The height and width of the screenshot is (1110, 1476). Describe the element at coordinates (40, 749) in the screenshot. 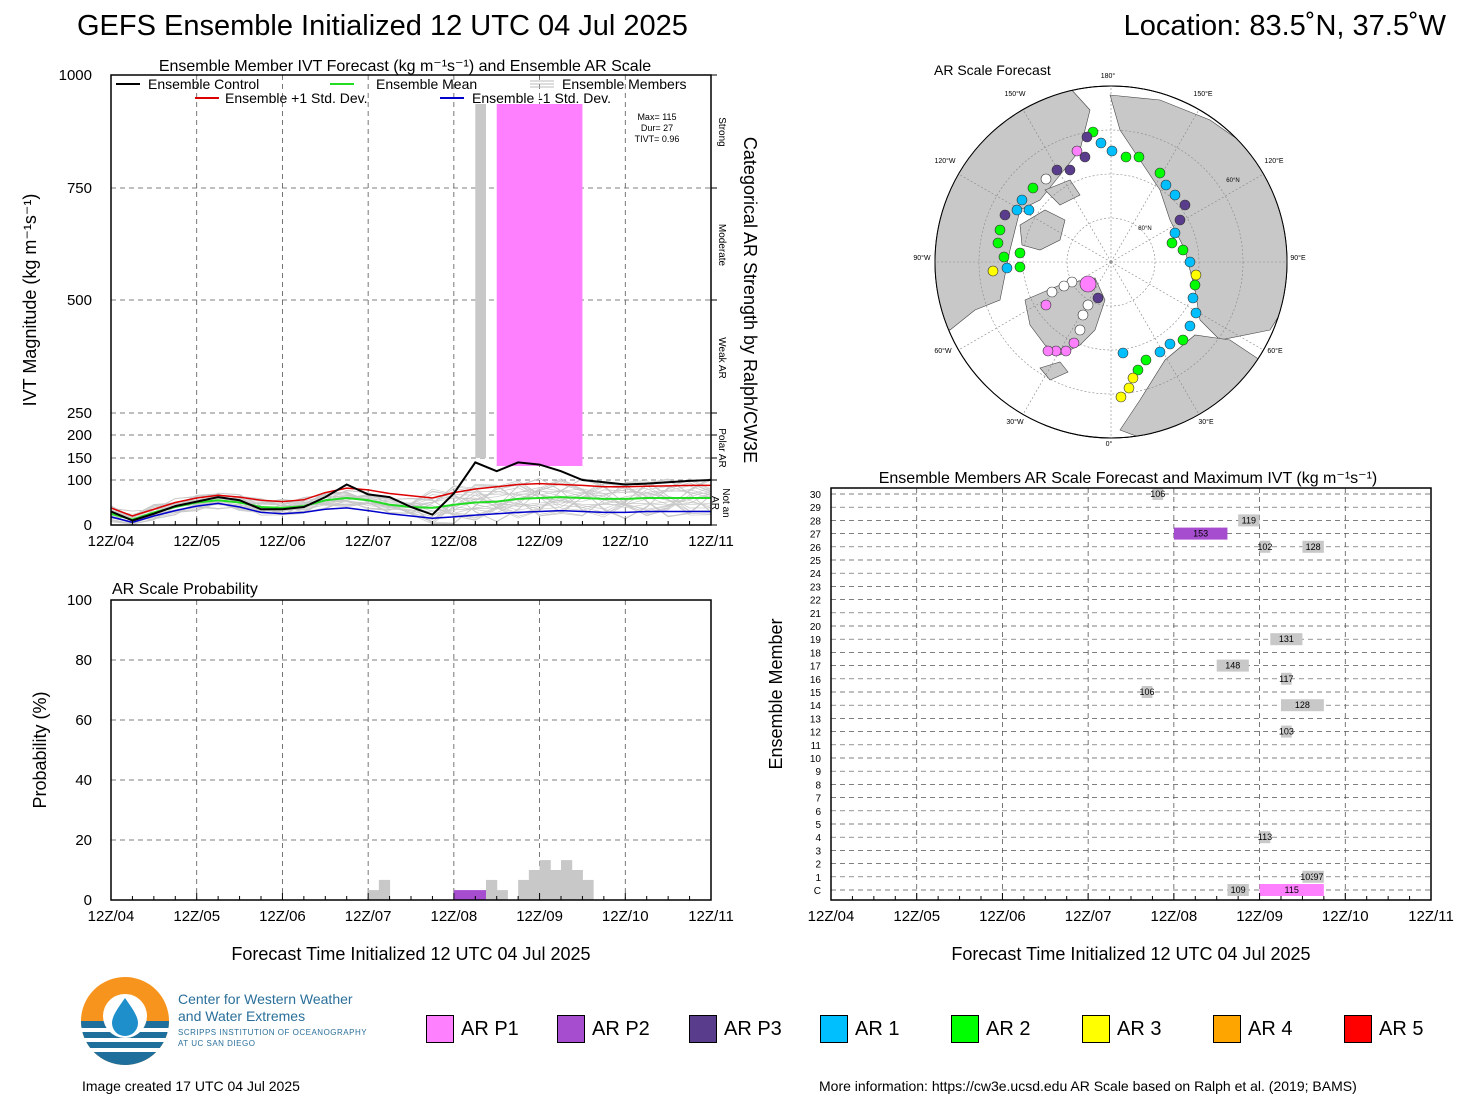

I see `prob-y-label: Probability (%)` at that location.